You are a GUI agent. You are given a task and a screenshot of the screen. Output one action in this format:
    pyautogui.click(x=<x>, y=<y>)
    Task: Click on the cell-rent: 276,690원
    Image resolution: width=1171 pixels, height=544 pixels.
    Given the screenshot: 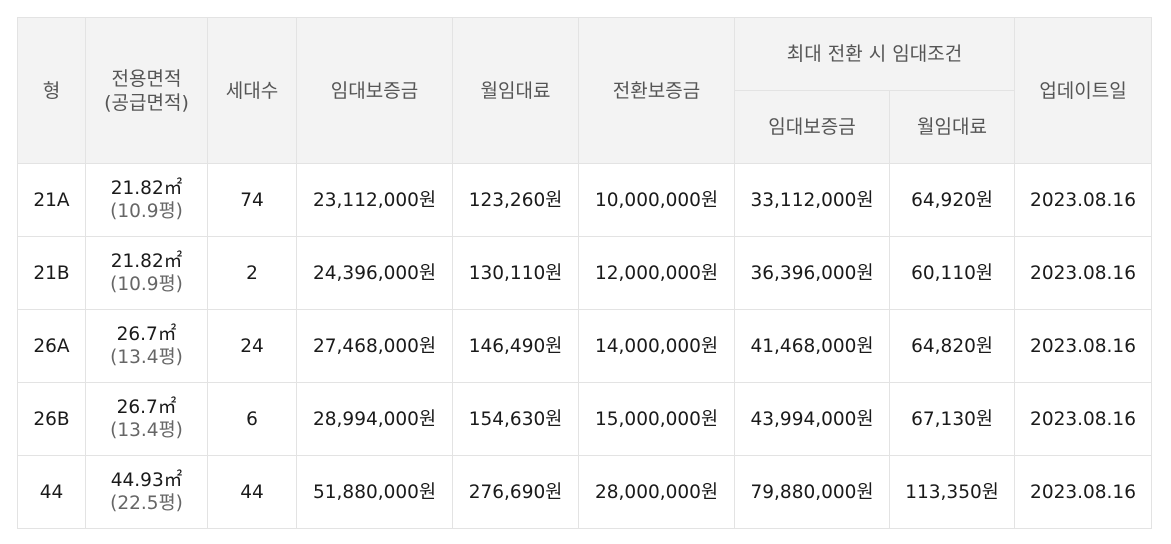 What is the action you would take?
    pyautogui.click(x=515, y=492)
    